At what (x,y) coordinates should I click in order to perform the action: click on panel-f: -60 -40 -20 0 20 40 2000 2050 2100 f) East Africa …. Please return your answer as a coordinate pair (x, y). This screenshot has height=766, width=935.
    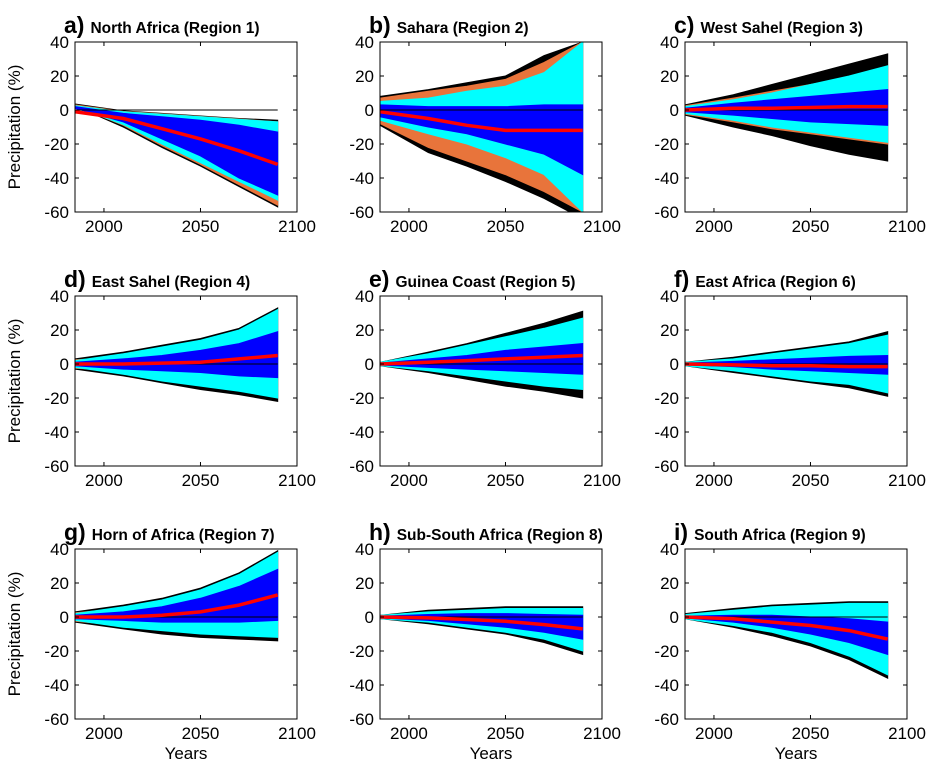
    Looking at the image, I should click on (789, 378).